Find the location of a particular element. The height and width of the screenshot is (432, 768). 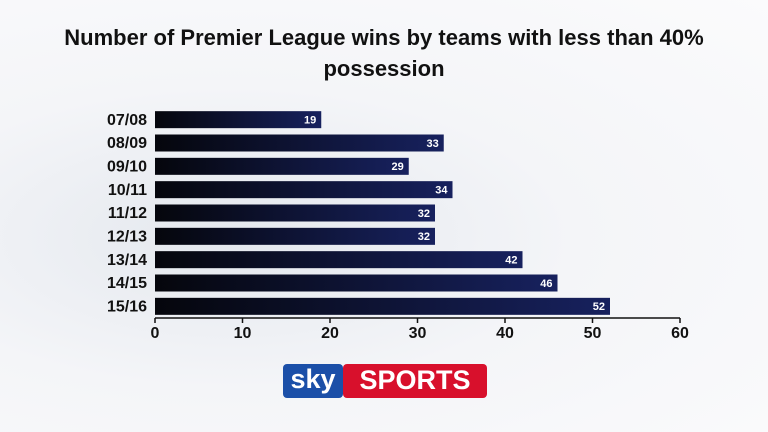

y-tick-label: 13/14 is located at coordinates (127, 260).